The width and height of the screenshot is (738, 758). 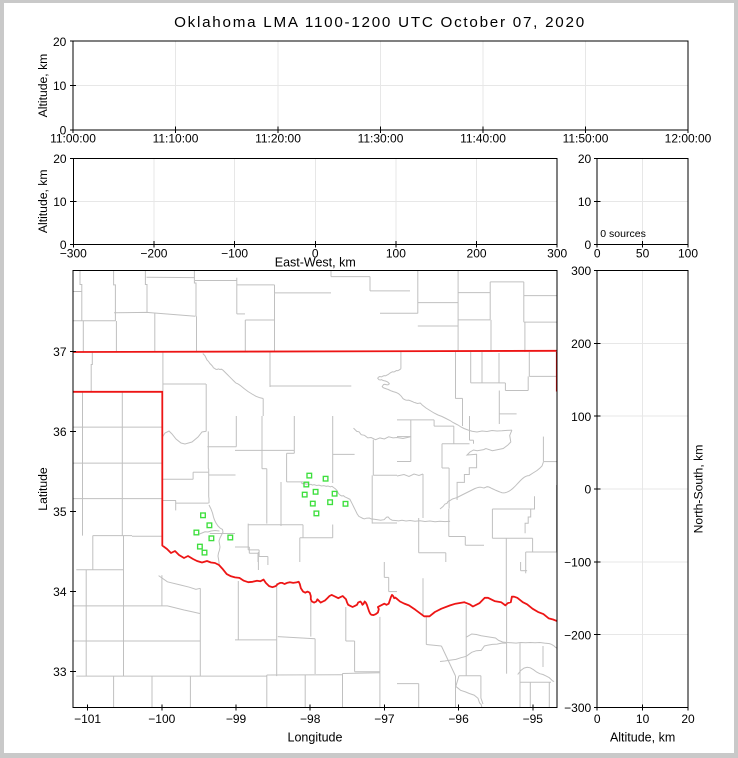 What do you see at coordinates (60, 592) in the screenshot?
I see `svg-text: 34` at bounding box center [60, 592].